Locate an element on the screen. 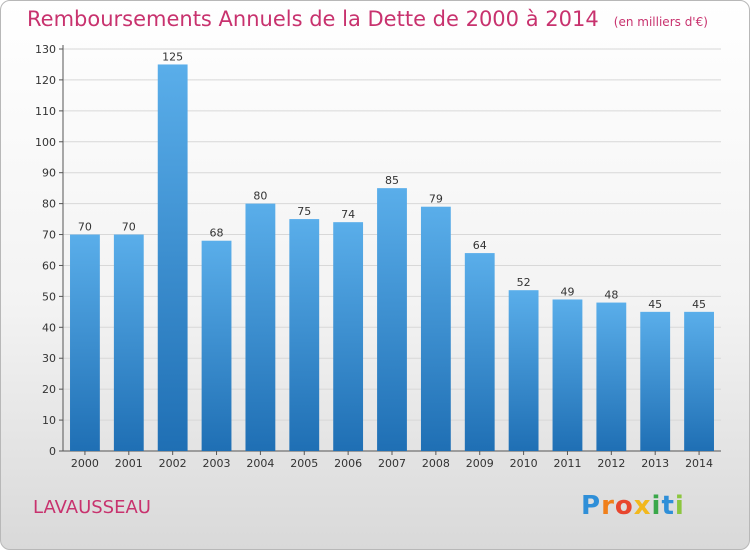  y-tick-label: 80 is located at coordinates (49, 204).